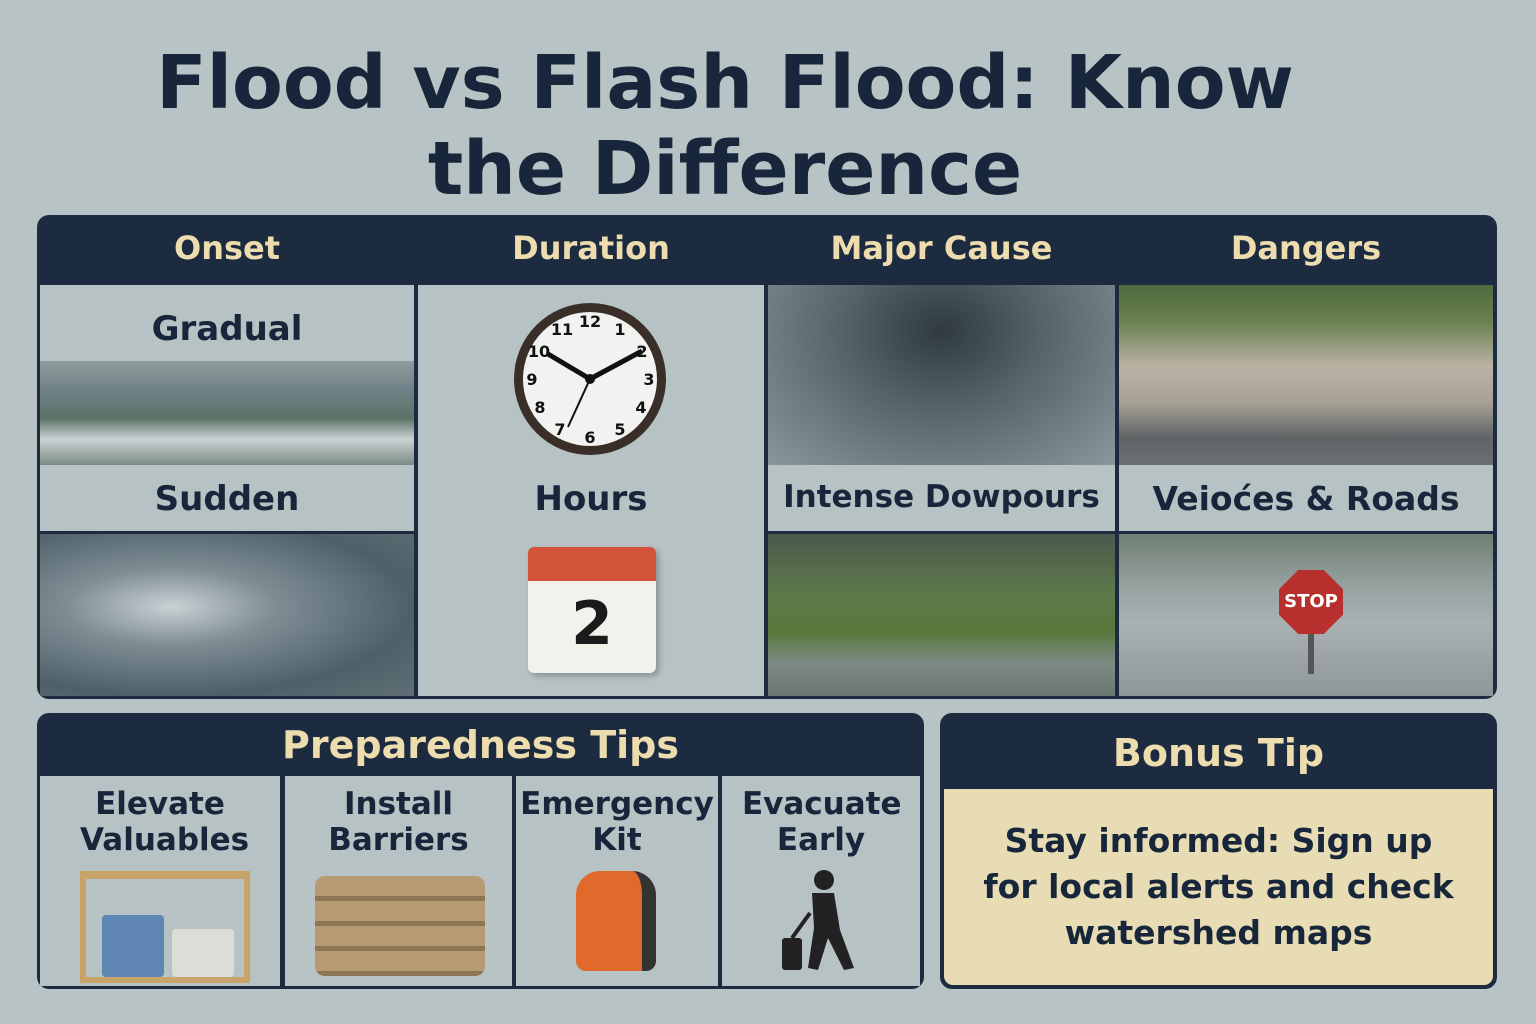 This screenshot has height=1024, width=1536. Describe the element at coordinates (941, 375) in the screenshot. I see `storm-cloud-image` at that location.